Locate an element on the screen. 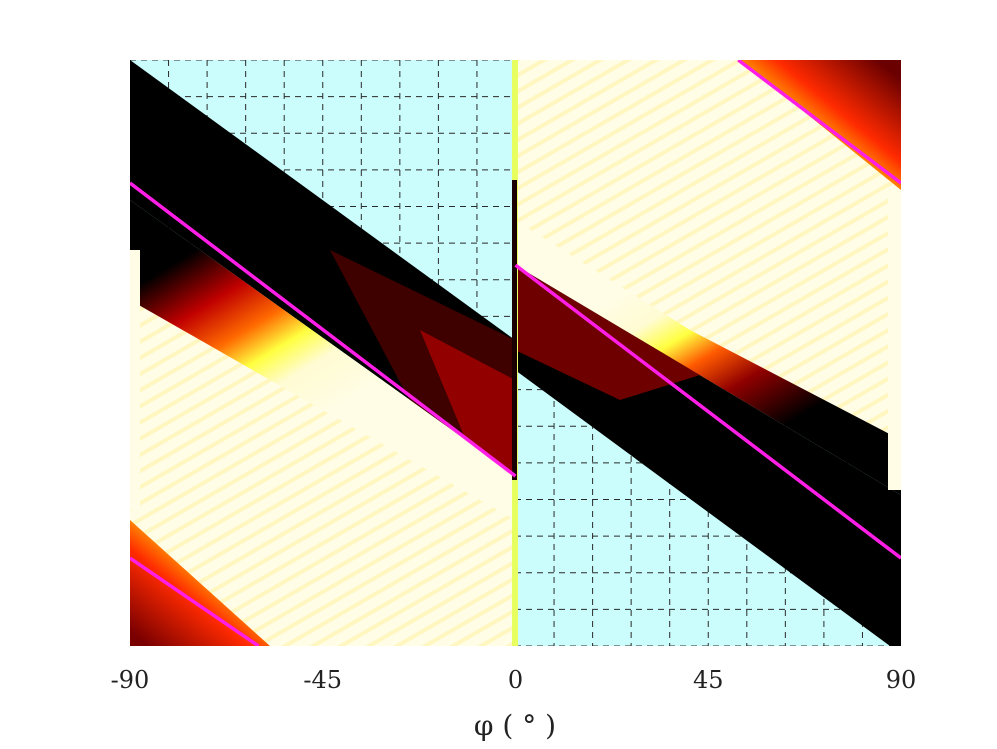 The width and height of the screenshot is (997, 749). x-tick-label: 0 is located at coordinates (515, 680).